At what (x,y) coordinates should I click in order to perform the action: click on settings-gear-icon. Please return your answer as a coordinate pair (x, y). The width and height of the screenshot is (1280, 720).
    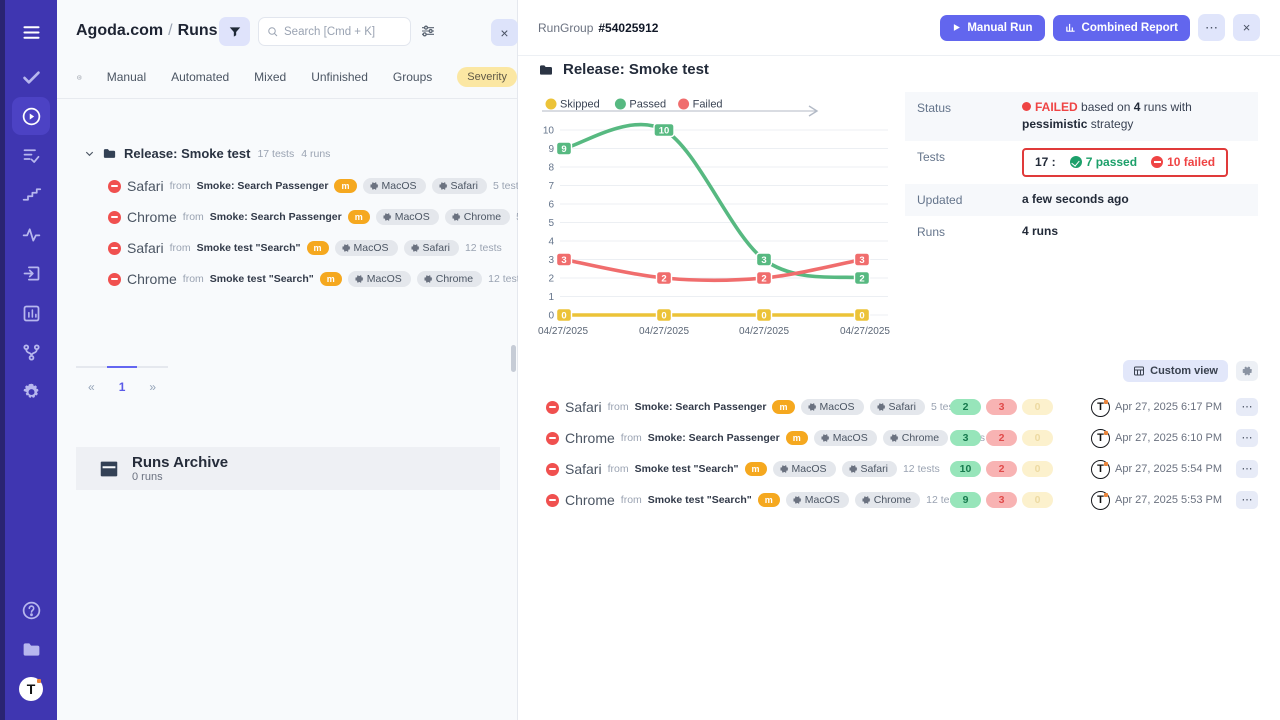
    Looking at the image, I should click on (31, 392).